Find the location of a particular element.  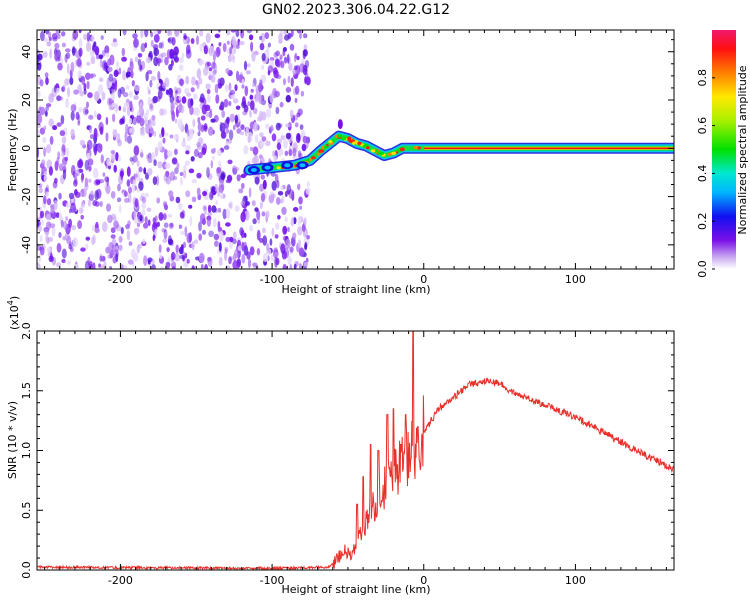

snr-y-axis-label: SNR (10 * v/v) is located at coordinates (12, 440).